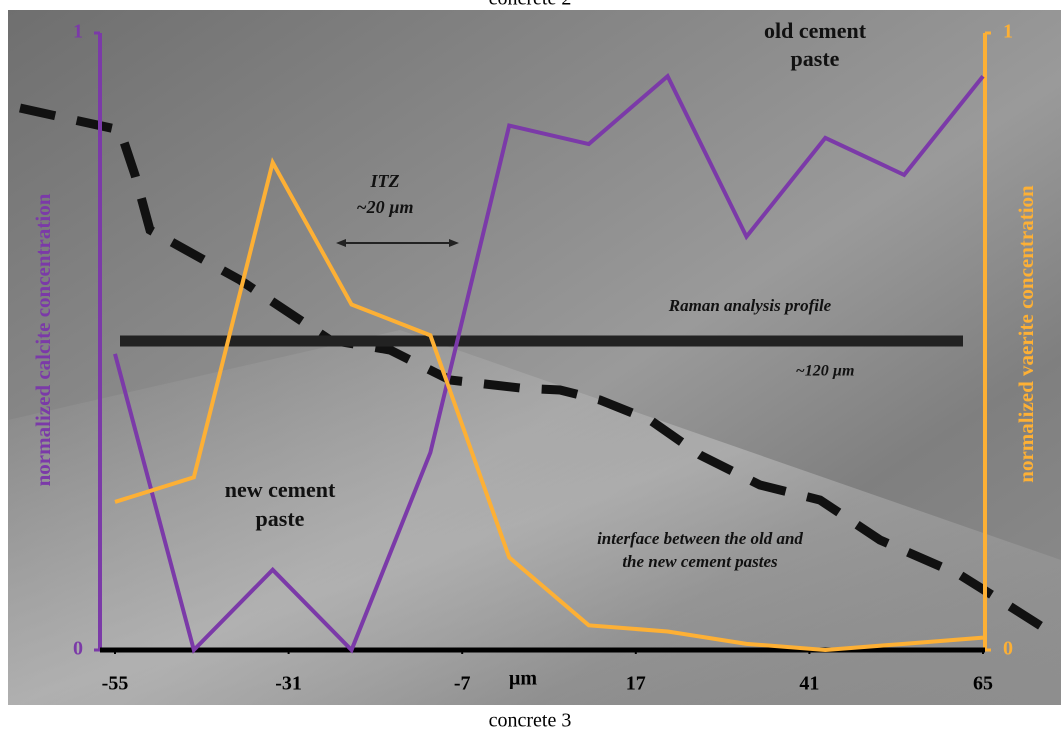 The width and height of the screenshot is (1061, 735). What do you see at coordinates (1008, 32) in the screenshot?
I see `y2-tick-label: 1` at bounding box center [1008, 32].